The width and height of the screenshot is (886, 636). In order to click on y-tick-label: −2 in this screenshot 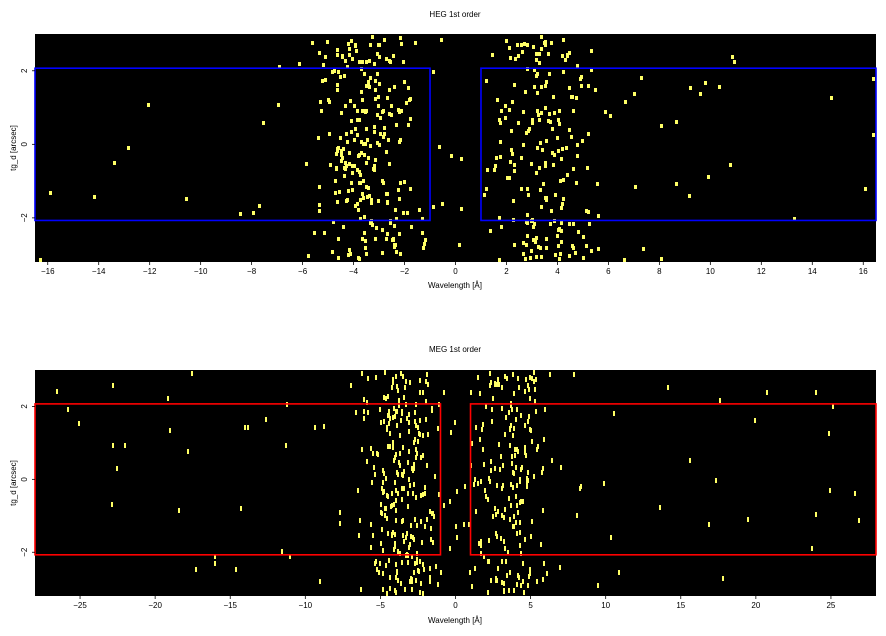, I will do `click(24, 552)`.